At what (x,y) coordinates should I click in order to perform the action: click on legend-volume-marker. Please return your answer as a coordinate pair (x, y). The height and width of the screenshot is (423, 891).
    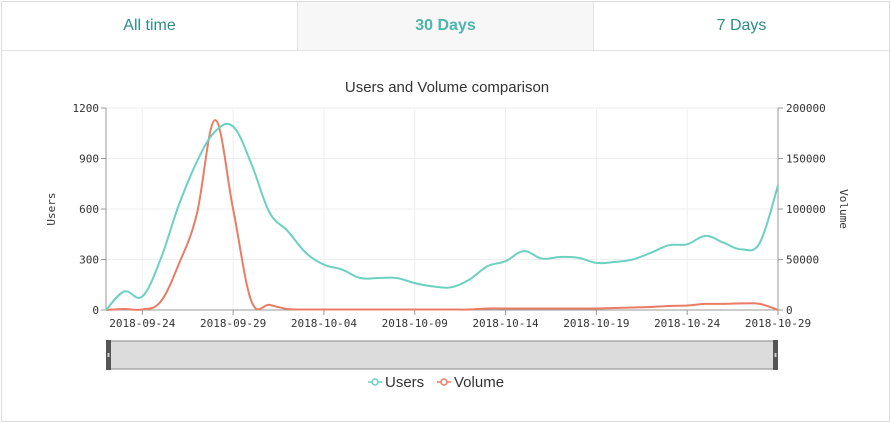
    Looking at the image, I should click on (444, 382).